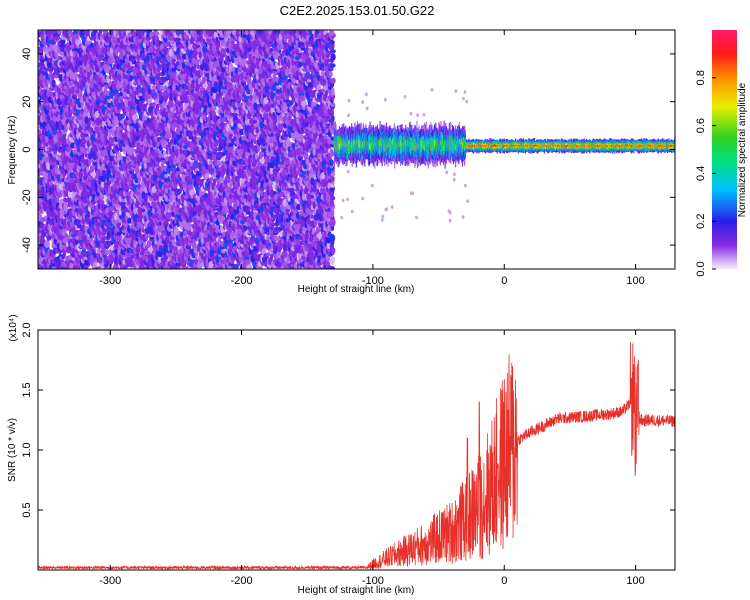 The height and width of the screenshot is (600, 750). What do you see at coordinates (357, 10) in the screenshot?
I see `figure-title: C2E2.2025.153.01.50.G22` at bounding box center [357, 10].